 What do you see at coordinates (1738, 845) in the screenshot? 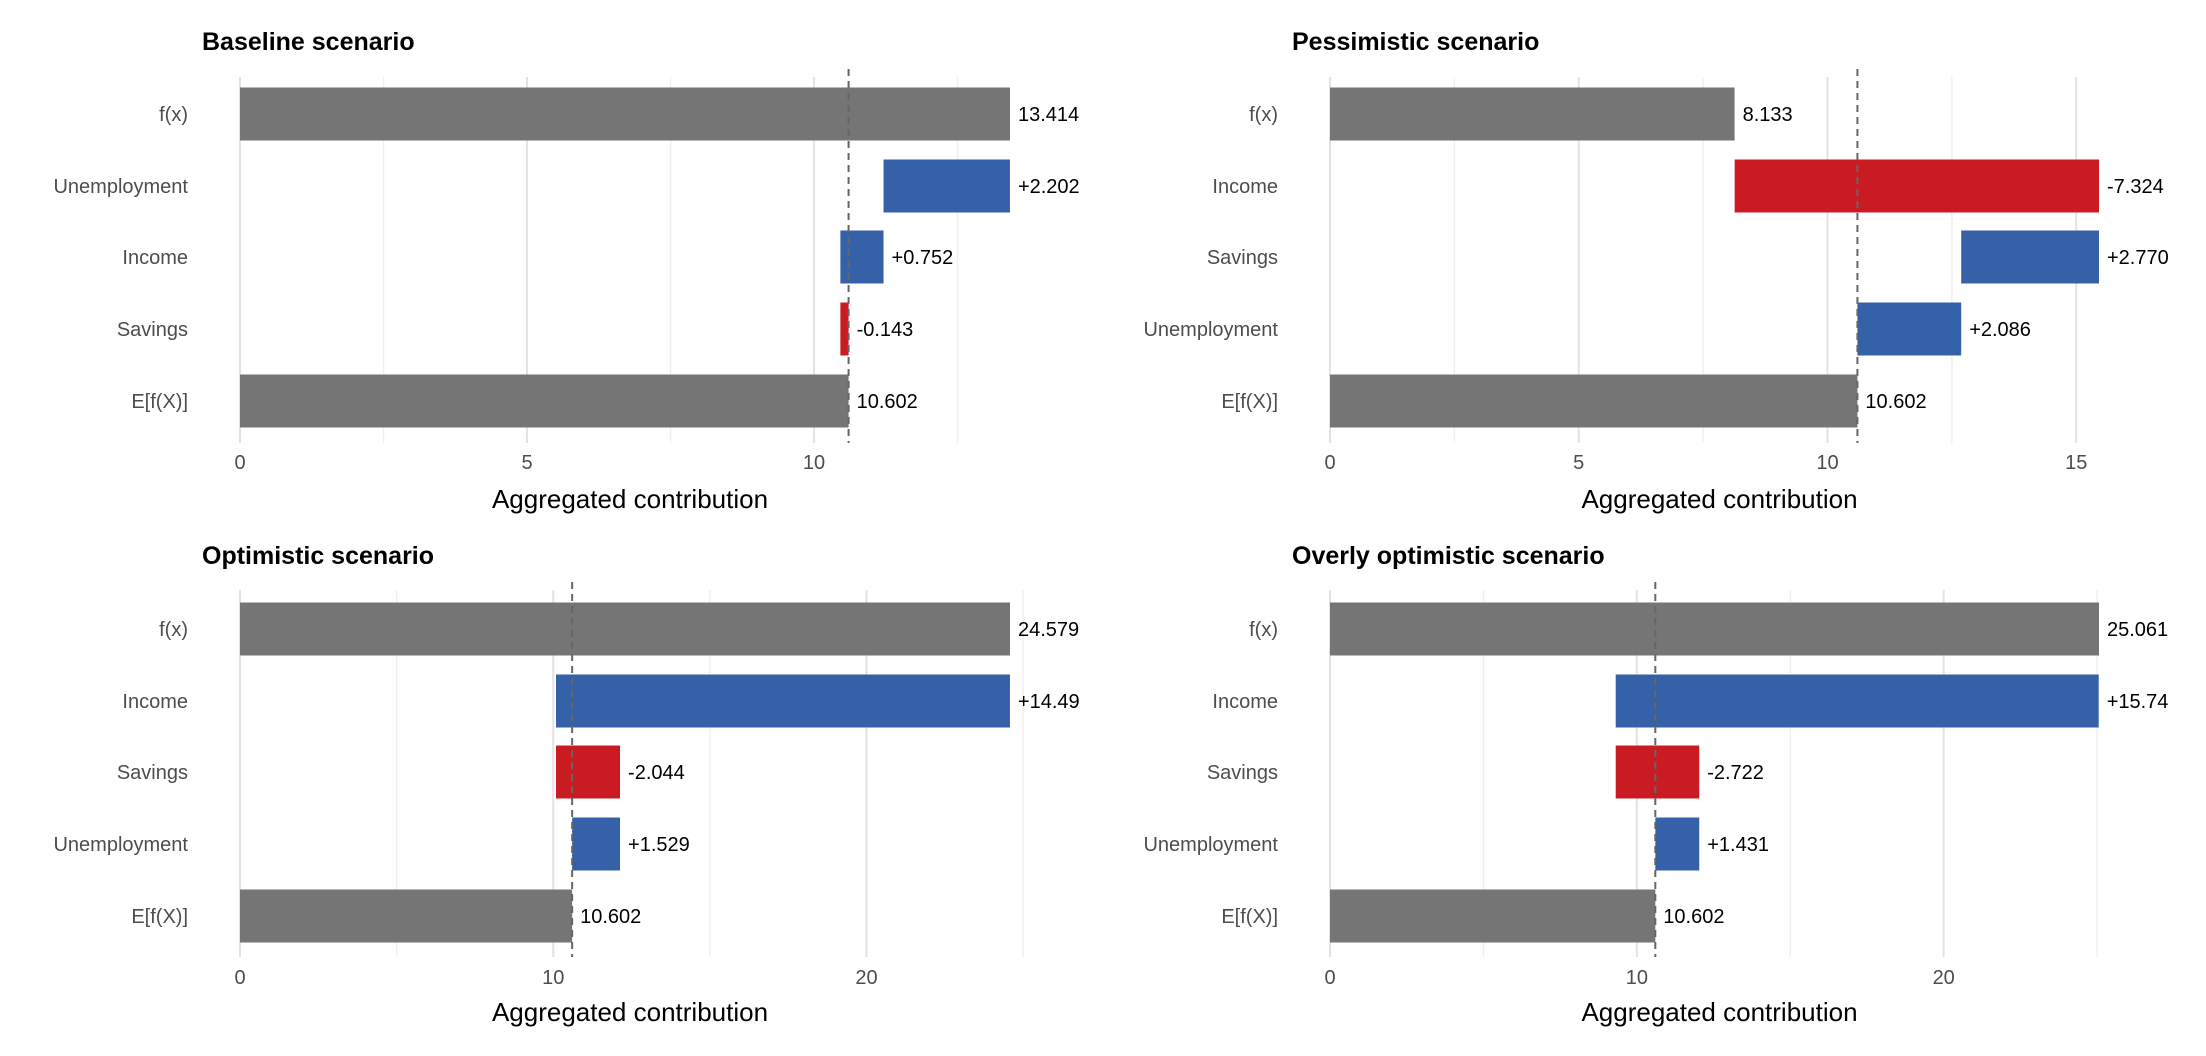
I see `data-label: +1.431` at bounding box center [1738, 845].